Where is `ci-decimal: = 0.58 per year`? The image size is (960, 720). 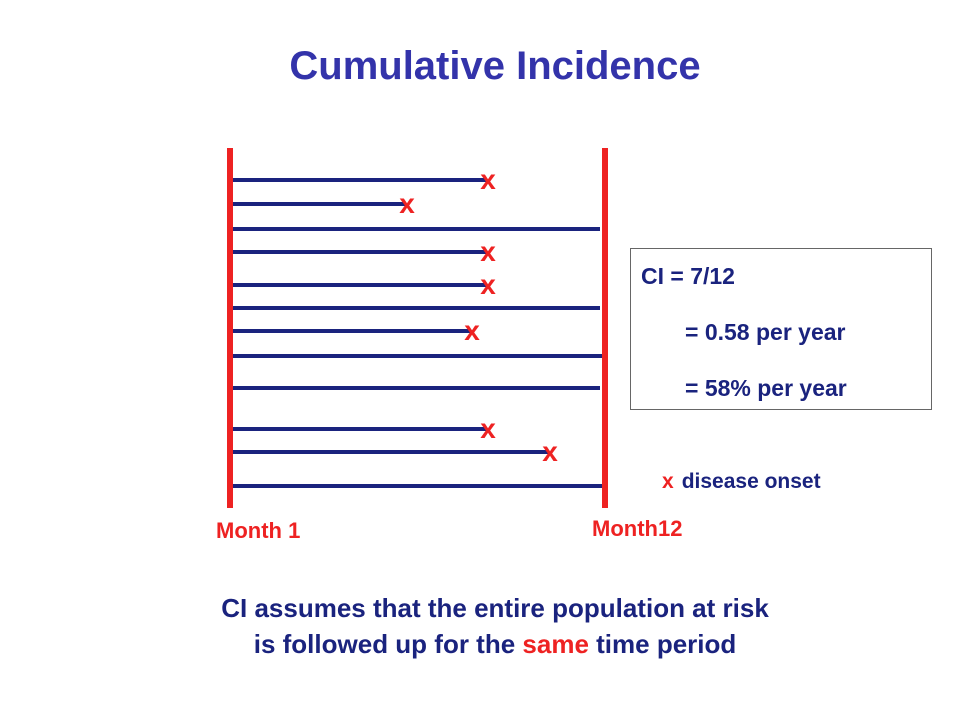 ci-decimal: = 0.58 per year is located at coordinates (765, 332).